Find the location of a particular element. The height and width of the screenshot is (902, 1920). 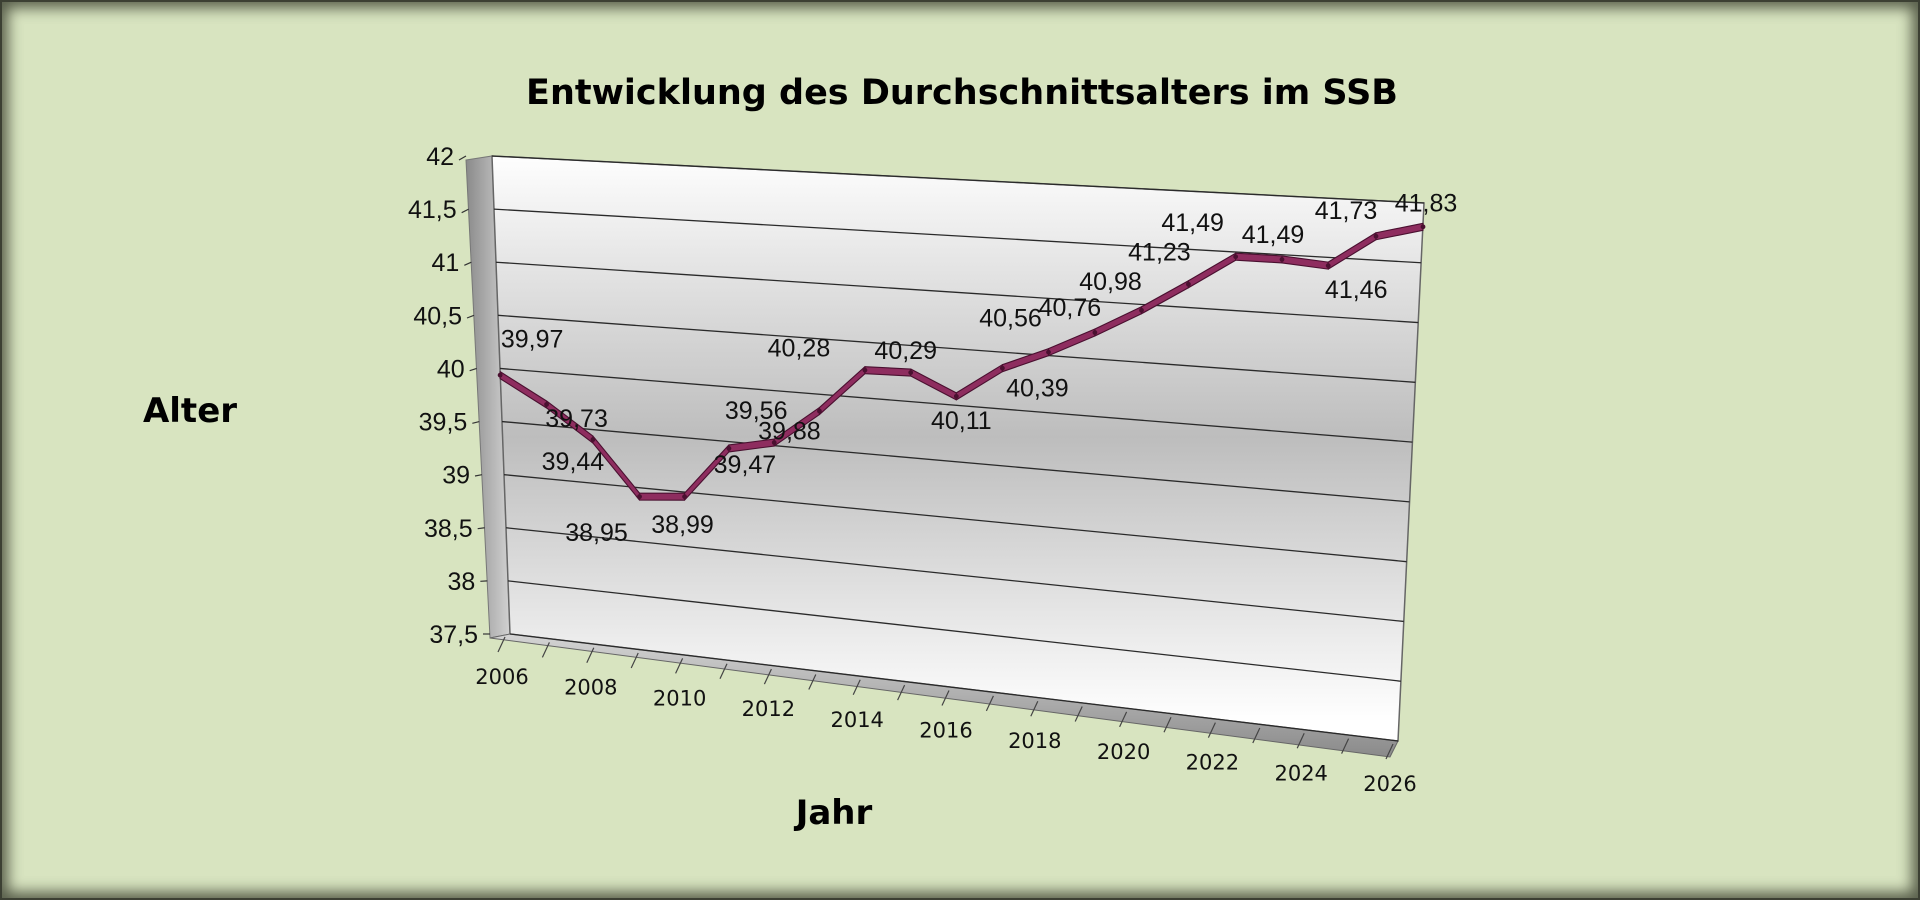

y-tick-label: 37,5 is located at coordinates (453, 635).